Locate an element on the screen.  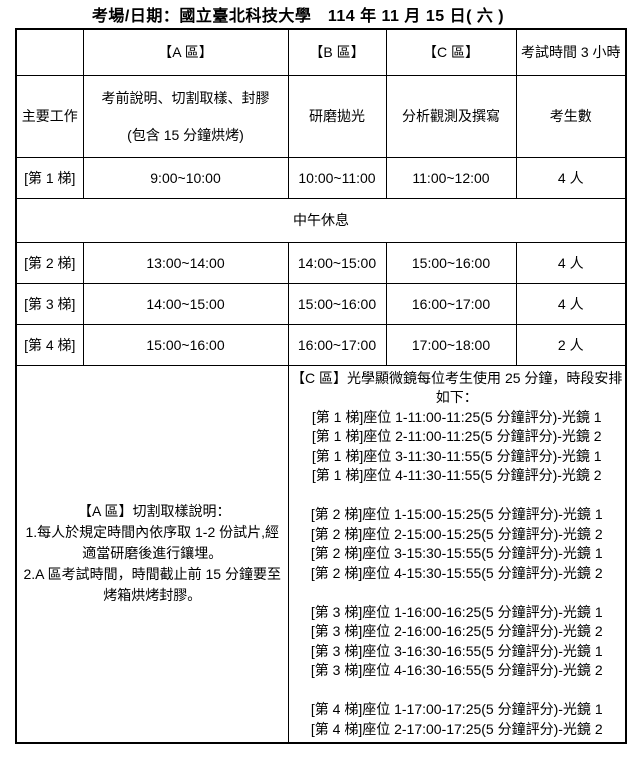
cell-session-2-zone-c: 15:00~16:00 is located at coordinates (451, 262).